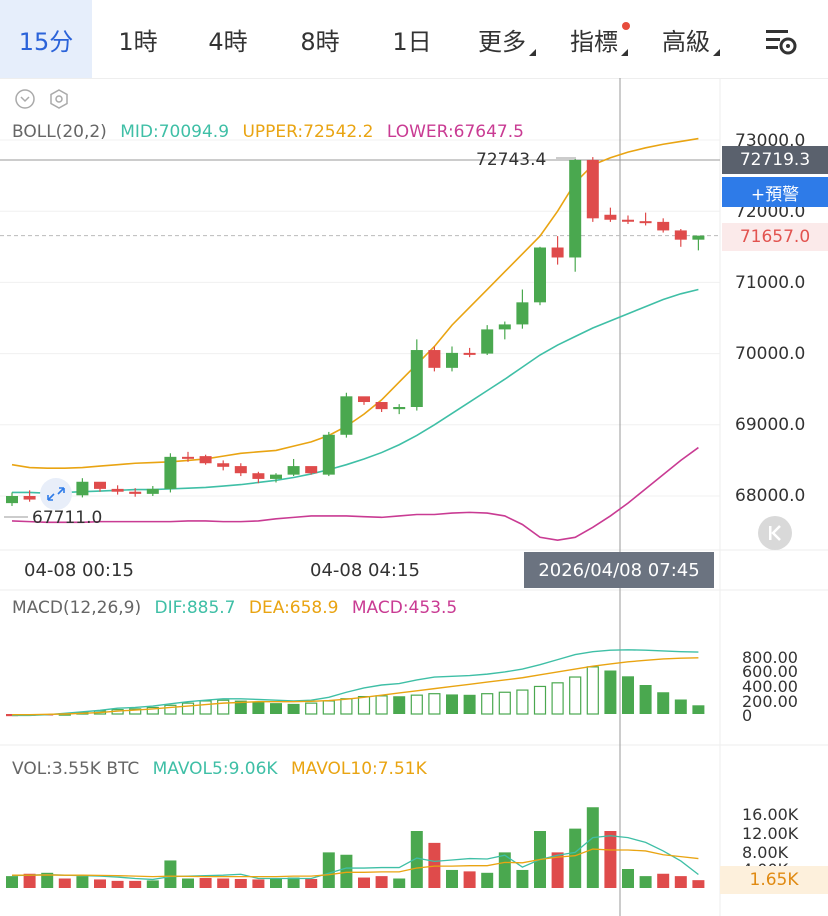 This screenshot has height=916, width=828. What do you see at coordinates (775, 192) in the screenshot?
I see `add-alert-button: +預警` at bounding box center [775, 192].